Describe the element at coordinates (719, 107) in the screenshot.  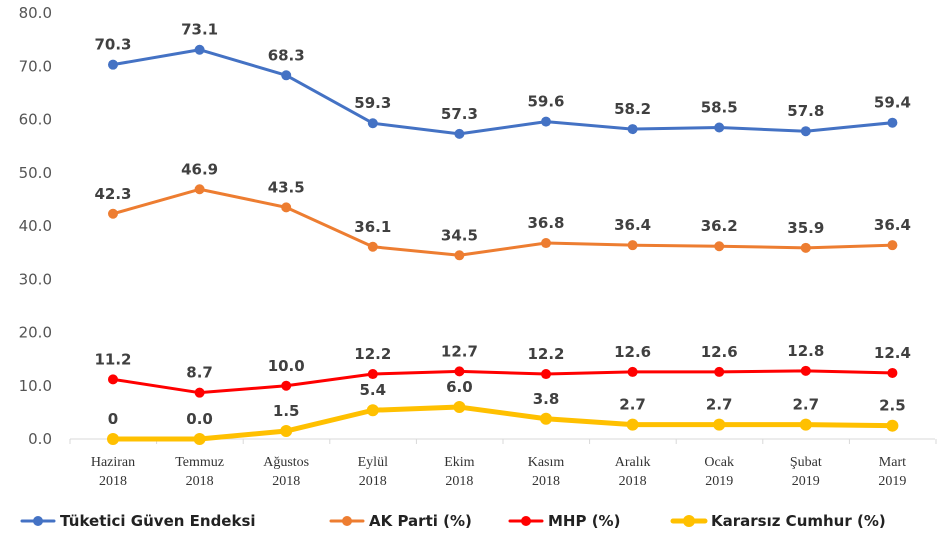
I see `data-label: 58.5` at that location.